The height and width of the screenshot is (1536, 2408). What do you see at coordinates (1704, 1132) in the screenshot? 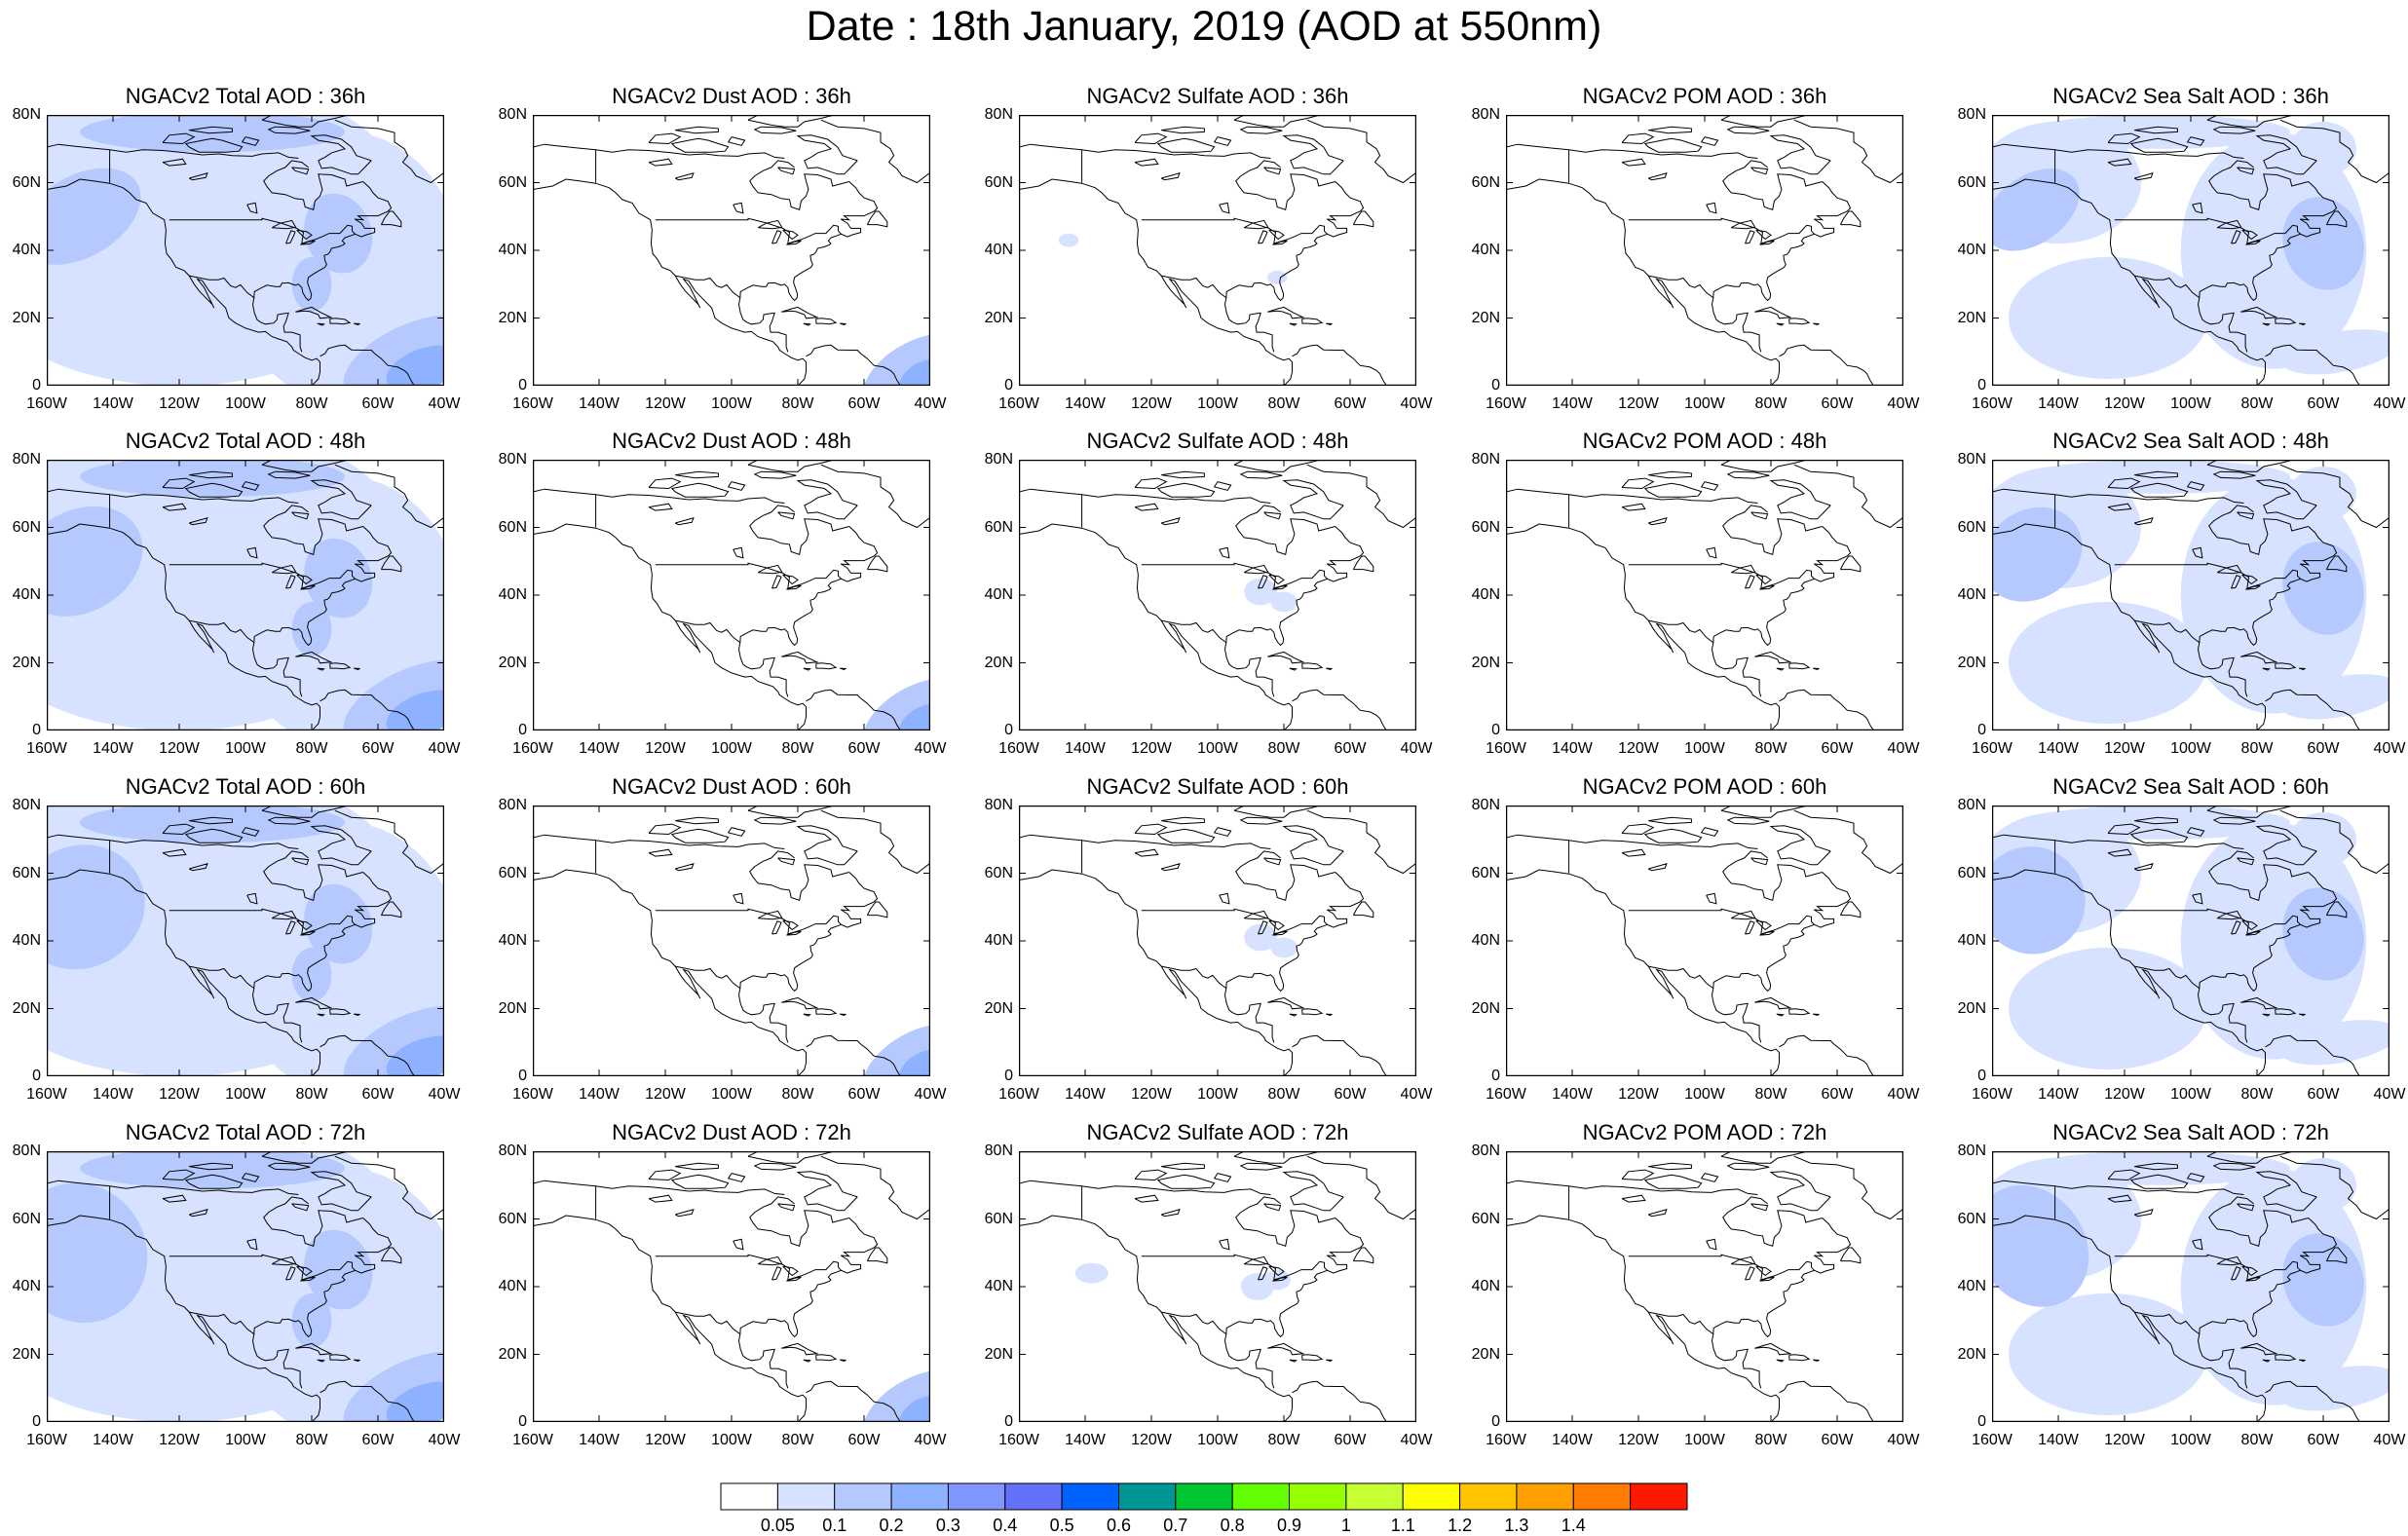
I see `panel-title: NGACv2 POM AOD : 72h` at bounding box center [1704, 1132].